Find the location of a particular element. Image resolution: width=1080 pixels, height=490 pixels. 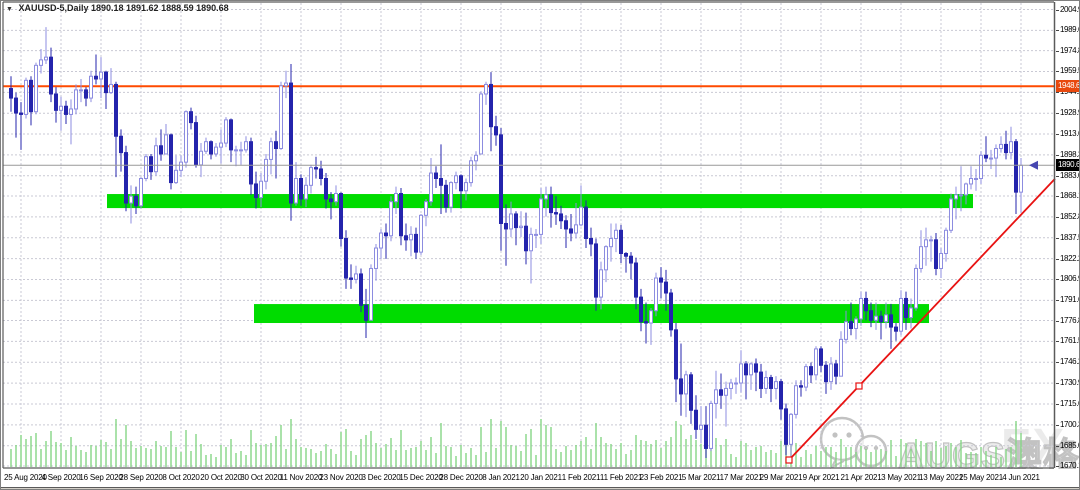

price-tick-label: 1670.15 is located at coordinates (1067, 466).